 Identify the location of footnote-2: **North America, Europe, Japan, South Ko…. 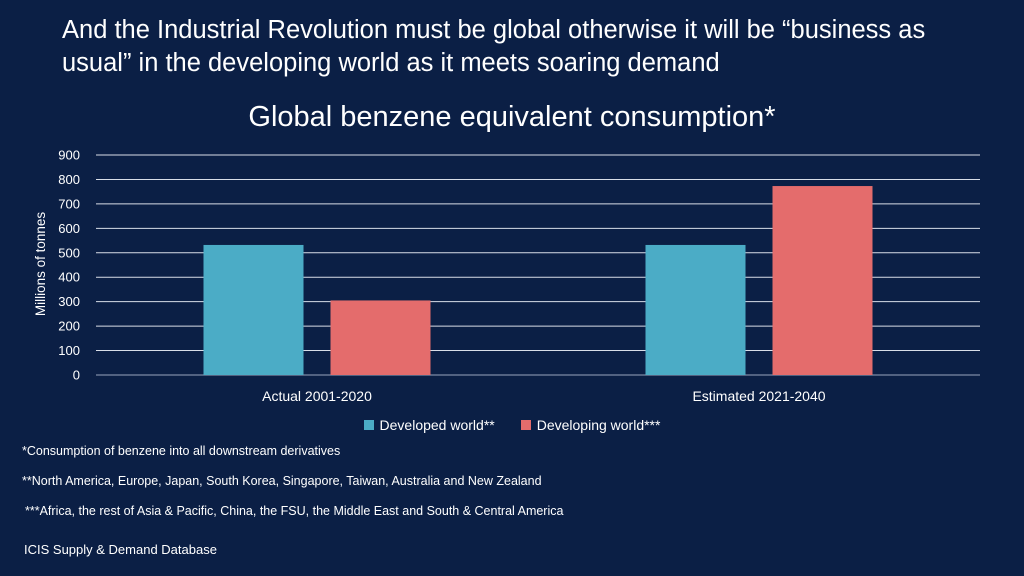
(282, 481).